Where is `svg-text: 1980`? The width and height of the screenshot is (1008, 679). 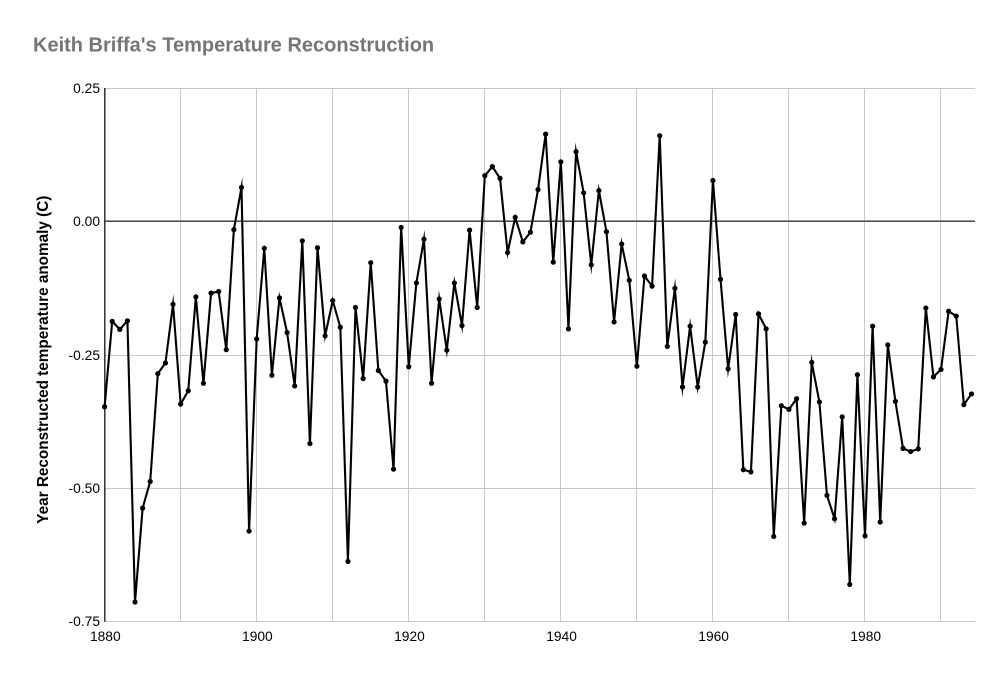
svg-text: 1980 is located at coordinates (865, 636).